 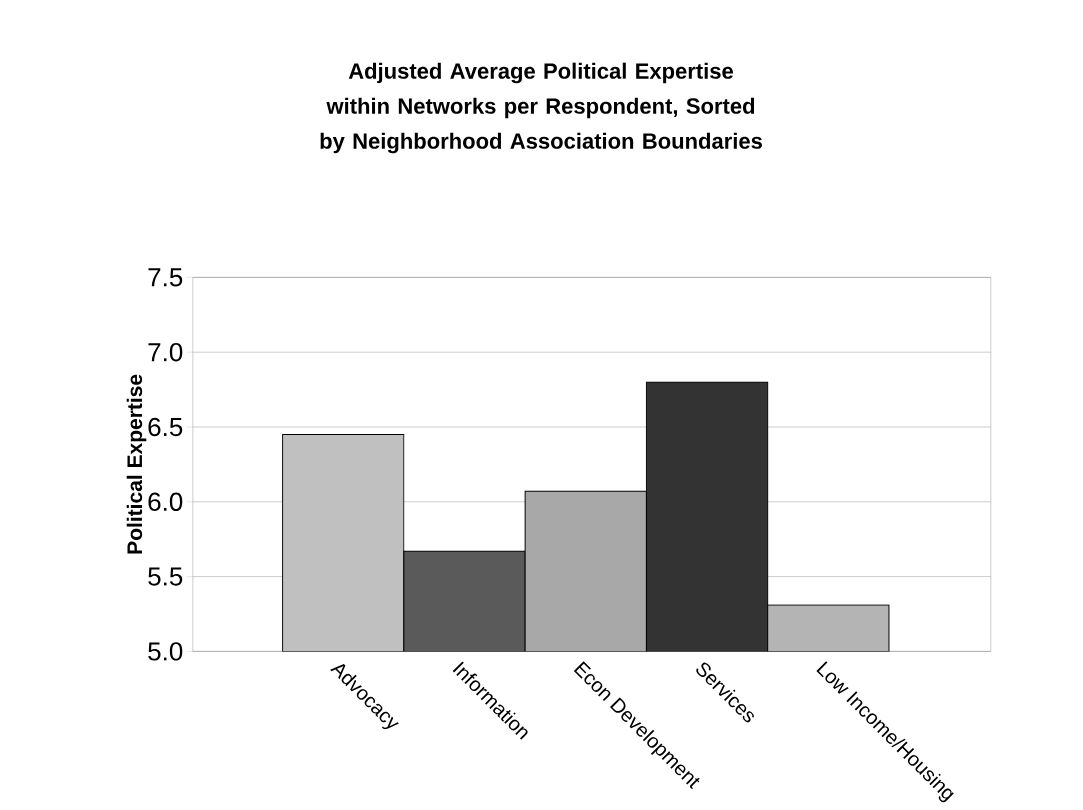 What do you see at coordinates (136, 464) in the screenshot?
I see `y-axis-title: Political Expertise` at bounding box center [136, 464].